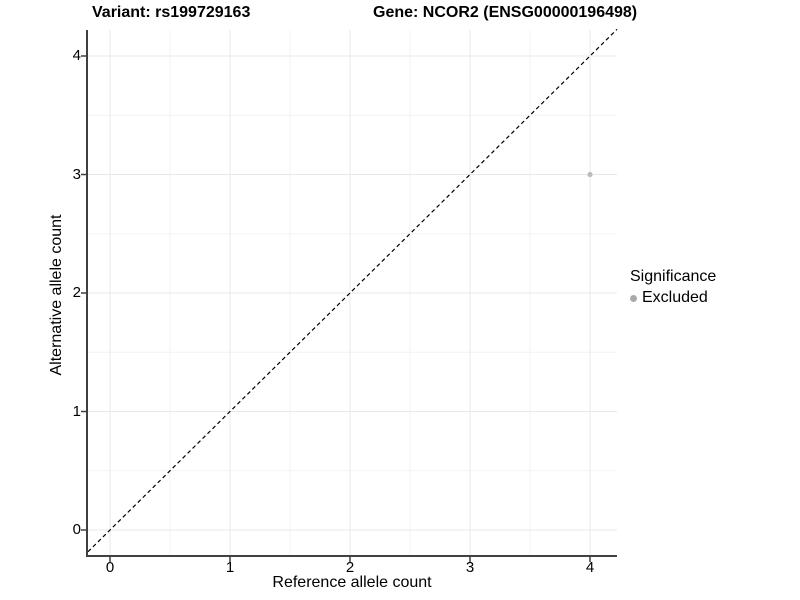  Describe the element at coordinates (76, 55) in the screenshot. I see `y-tick-label-4: 4` at that location.